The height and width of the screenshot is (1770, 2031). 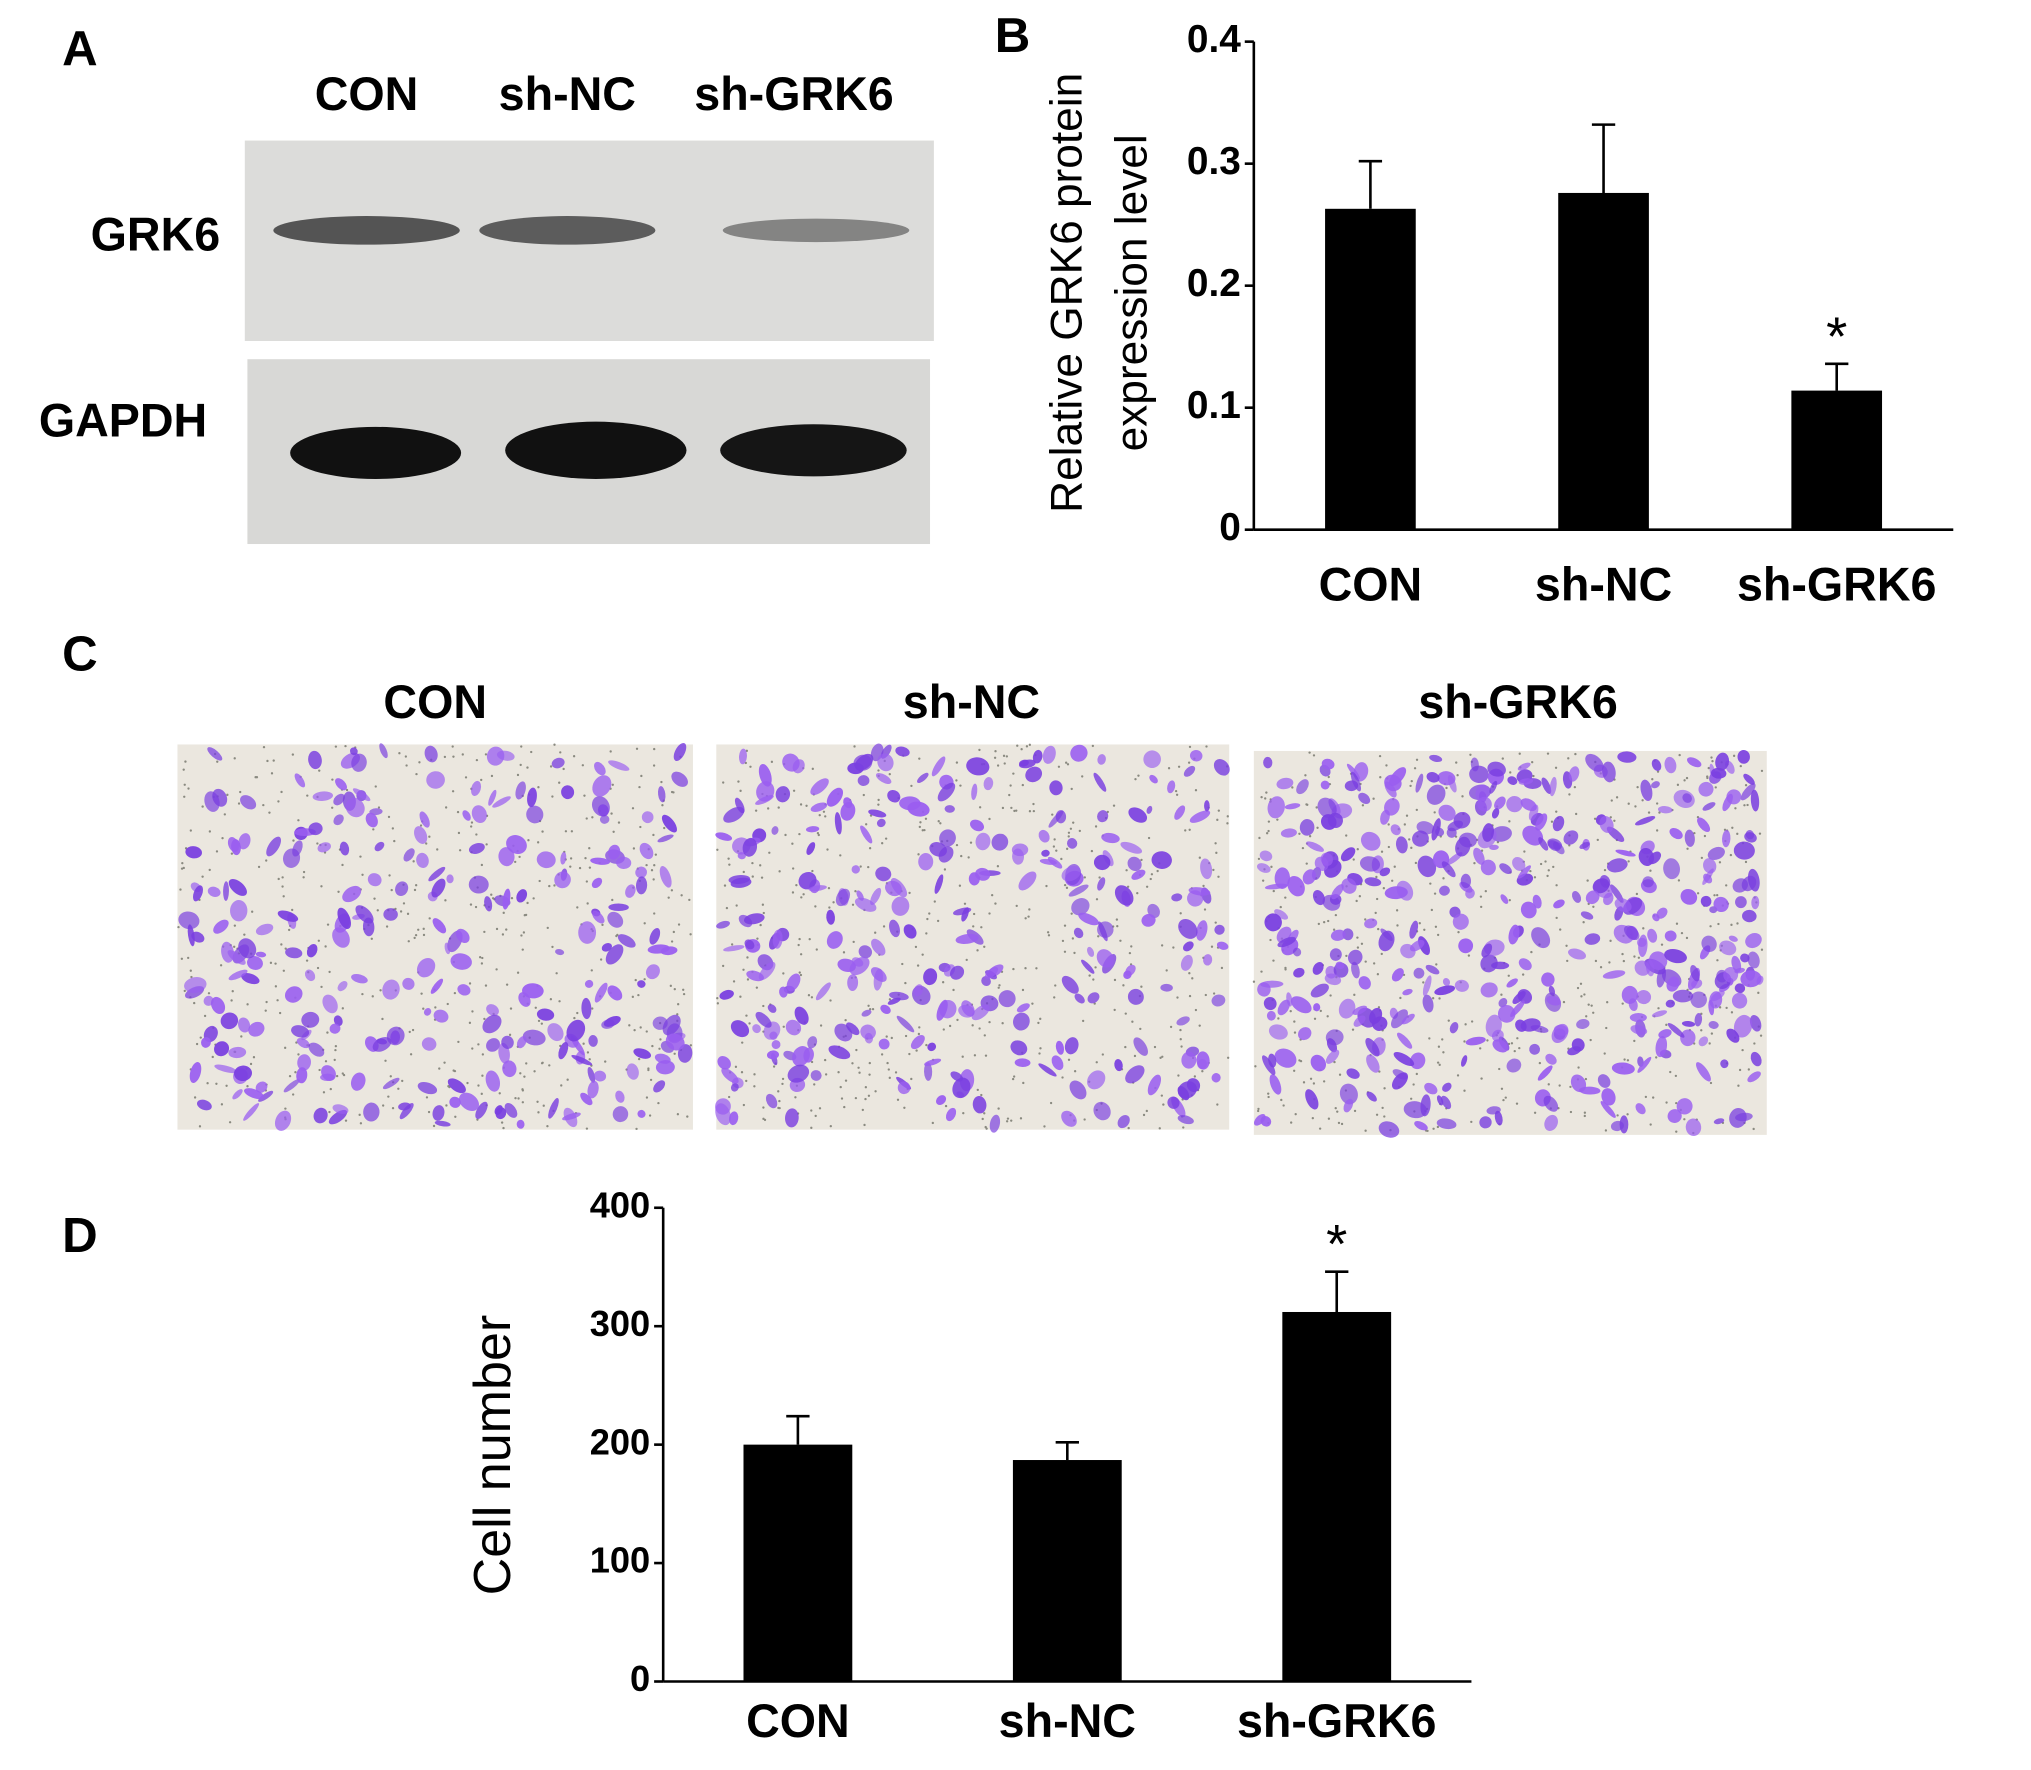 I want to click on x-tick-label: sh-NC, so click(x=1067, y=1721).